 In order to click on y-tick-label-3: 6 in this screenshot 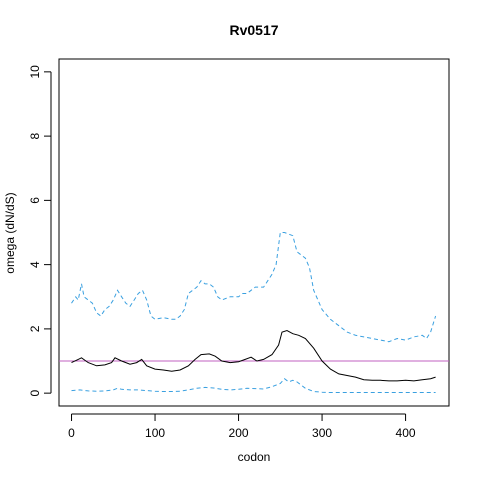, I will do `click(35, 200)`.